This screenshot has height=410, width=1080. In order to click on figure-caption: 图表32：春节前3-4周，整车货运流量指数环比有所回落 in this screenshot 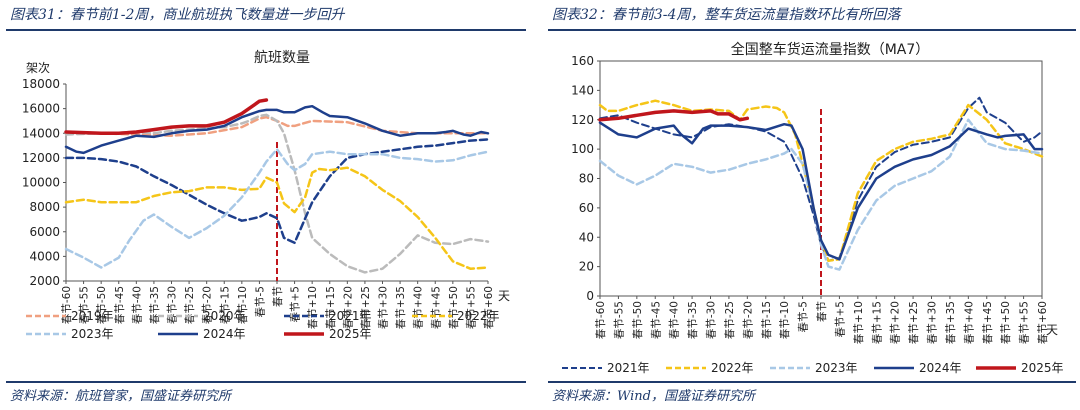, I will do `click(726, 15)`.